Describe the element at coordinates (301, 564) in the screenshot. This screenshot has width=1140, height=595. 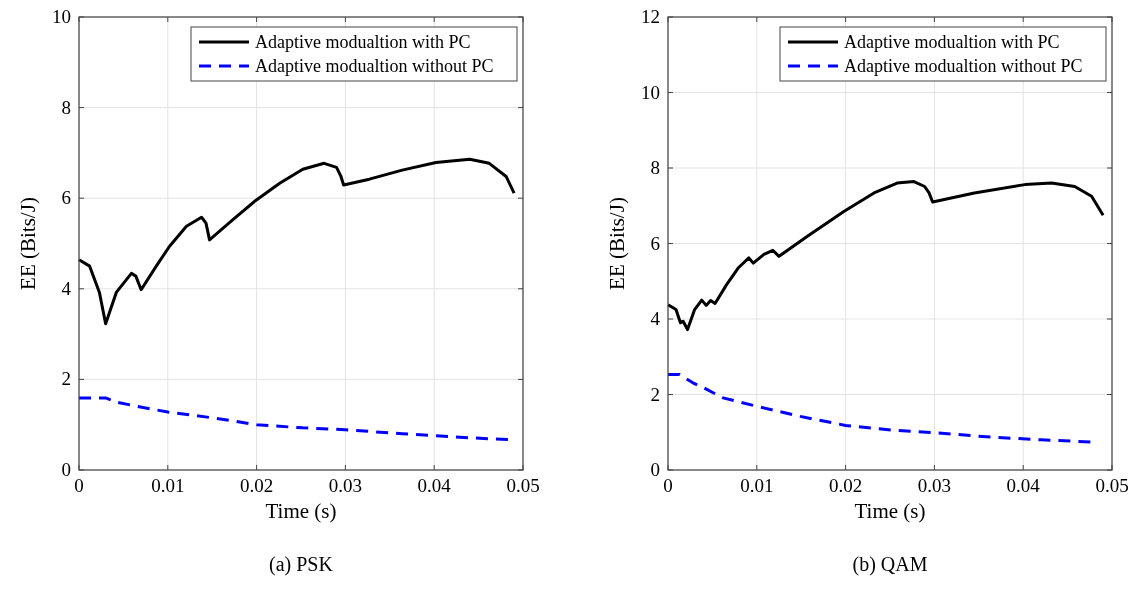
I see `text: (a) PSK` at that location.